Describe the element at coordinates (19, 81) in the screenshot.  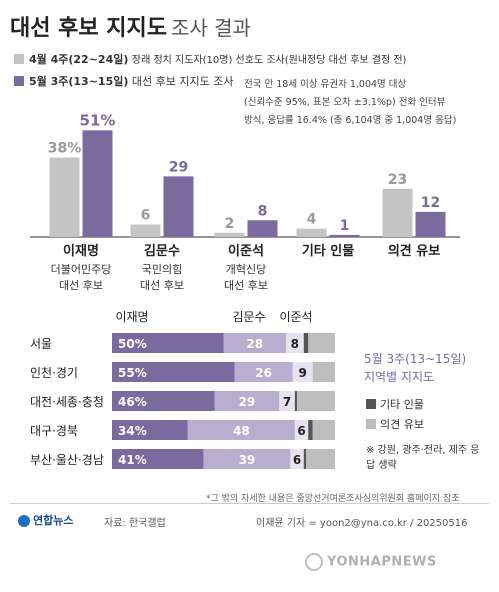
I see `legend-swatch-may` at that location.